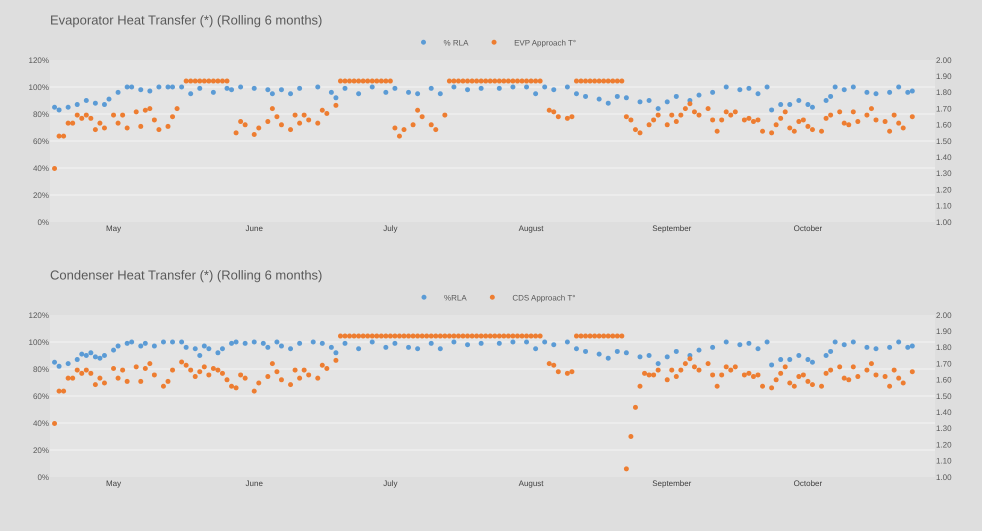 The height and width of the screenshot is (531, 982). Describe the element at coordinates (456, 297) in the screenshot. I see `legend-label: %RLA` at that location.